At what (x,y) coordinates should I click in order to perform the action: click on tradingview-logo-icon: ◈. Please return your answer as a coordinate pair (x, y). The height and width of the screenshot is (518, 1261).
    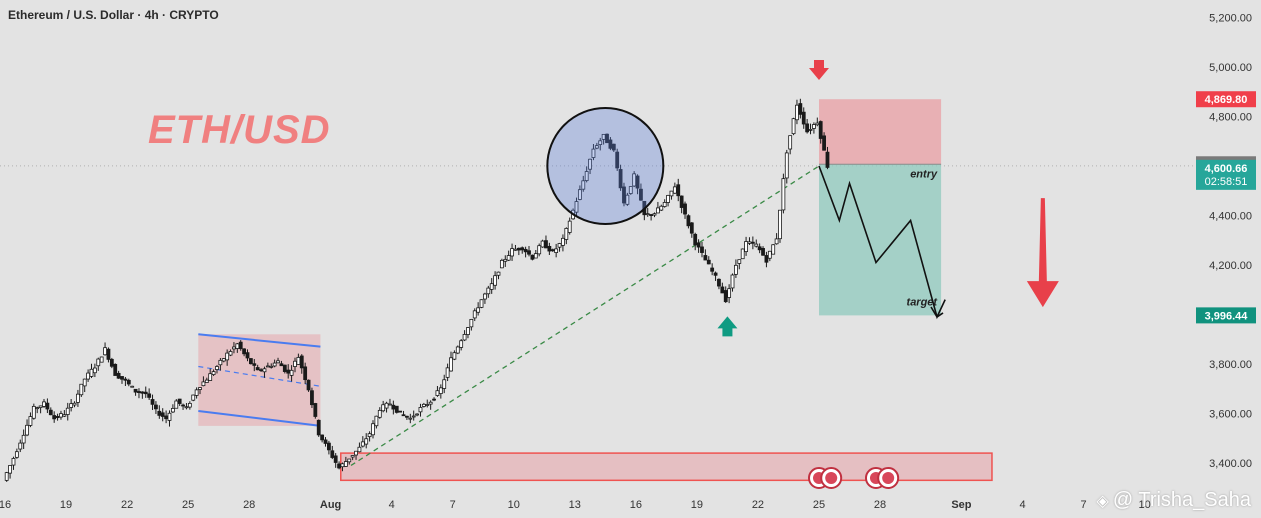
    Looking at the image, I should click on (1102, 501).